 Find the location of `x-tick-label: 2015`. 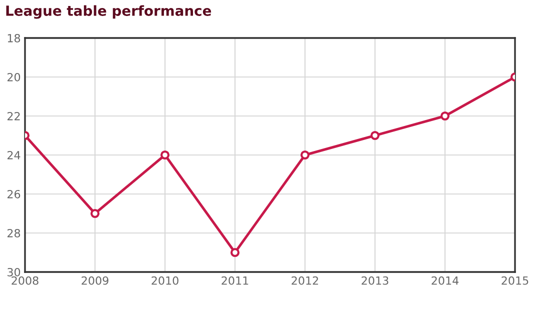

x-tick-label: 2015 is located at coordinates (515, 280).